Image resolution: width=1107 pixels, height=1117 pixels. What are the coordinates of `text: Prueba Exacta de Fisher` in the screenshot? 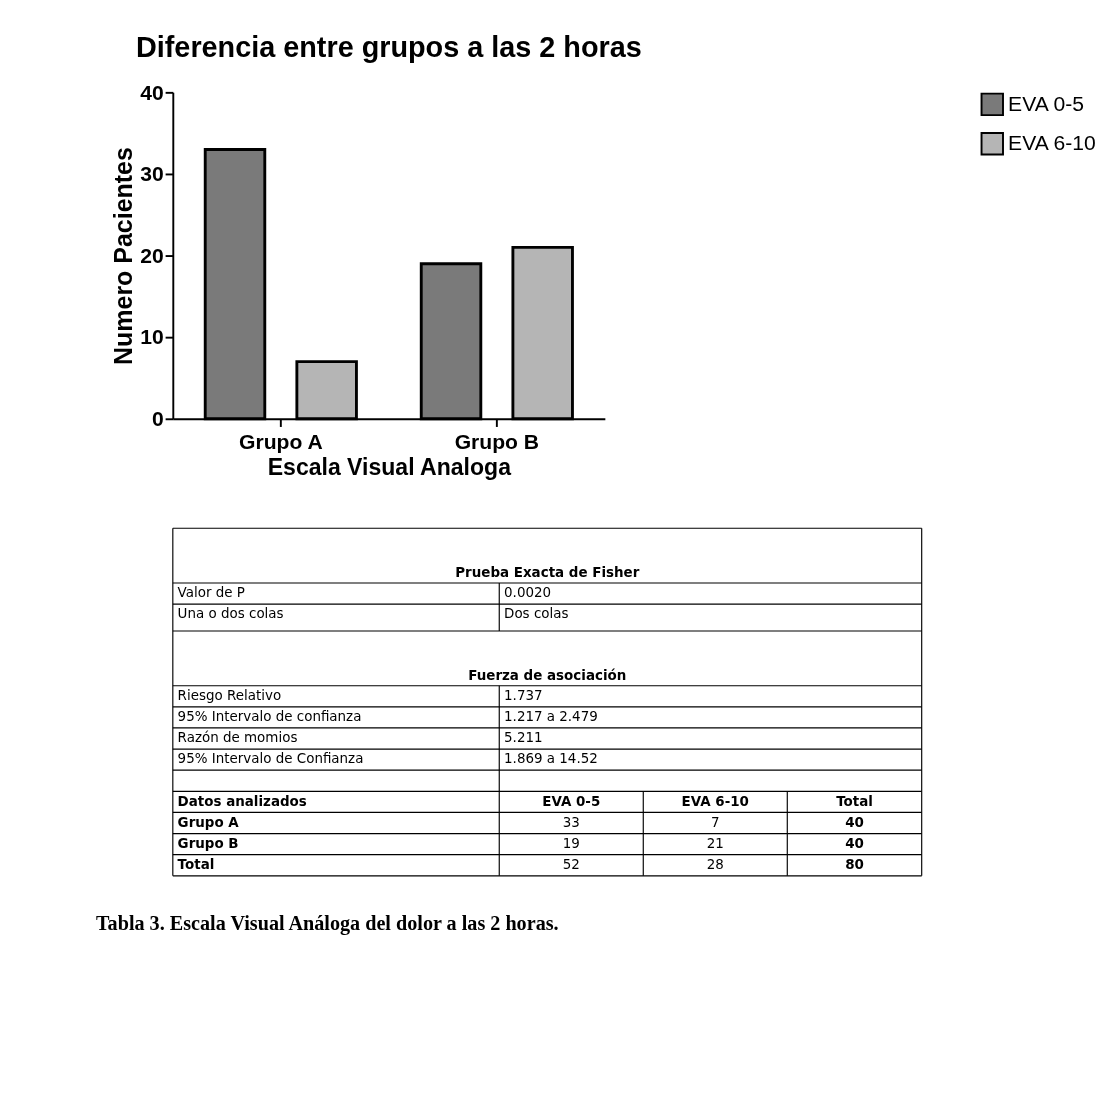 It's located at (547, 573).